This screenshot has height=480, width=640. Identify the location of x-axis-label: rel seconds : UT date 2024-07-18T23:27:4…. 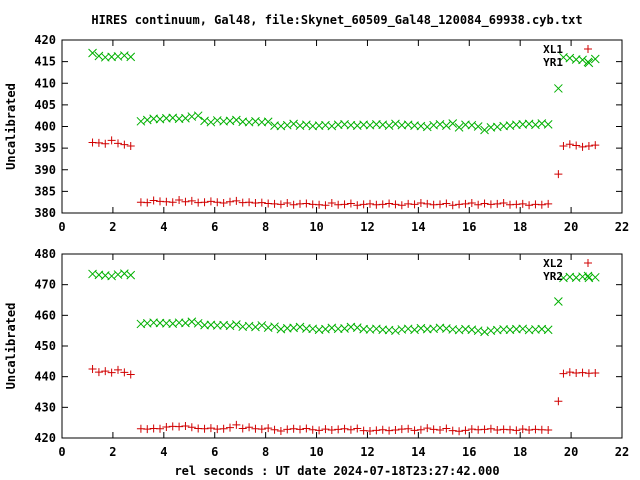
(336, 471).